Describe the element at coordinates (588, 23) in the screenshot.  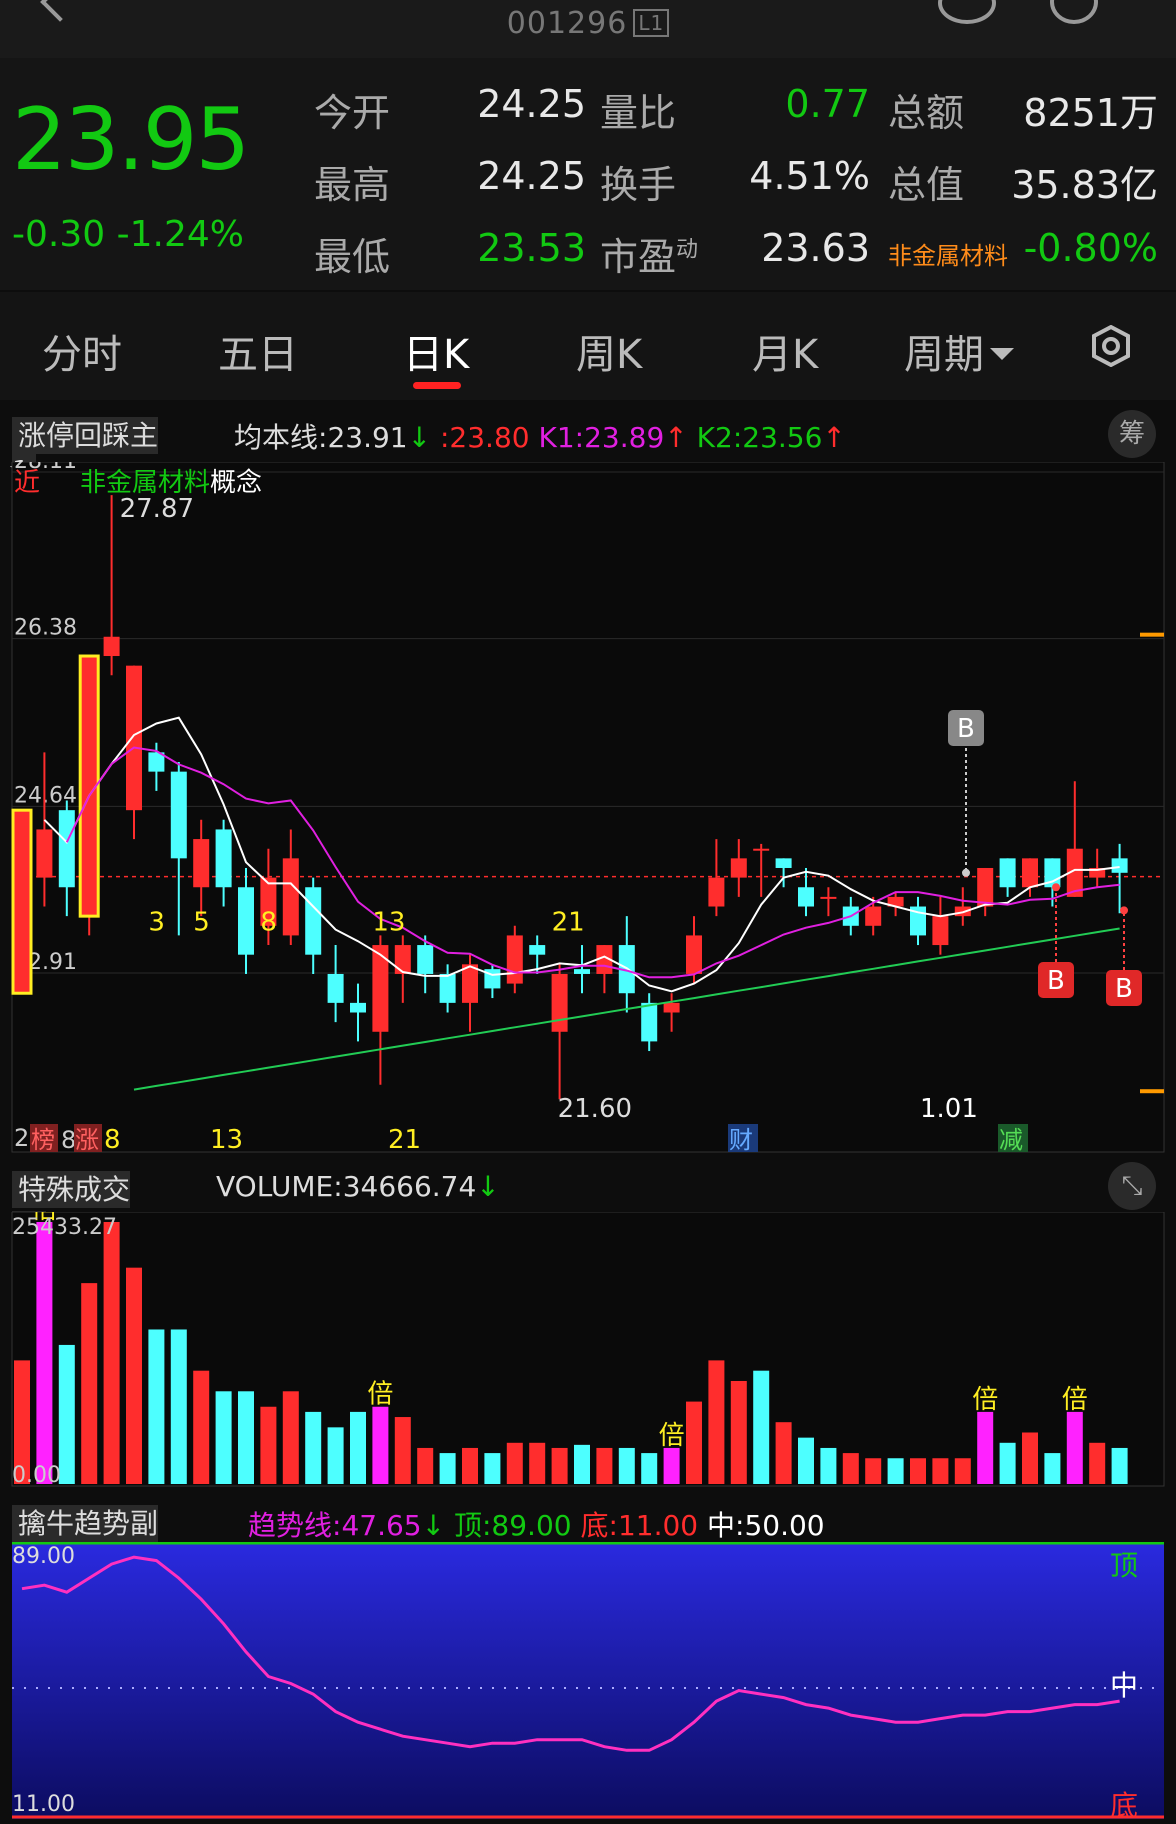
I see `stock-code: 001296 L1` at that location.